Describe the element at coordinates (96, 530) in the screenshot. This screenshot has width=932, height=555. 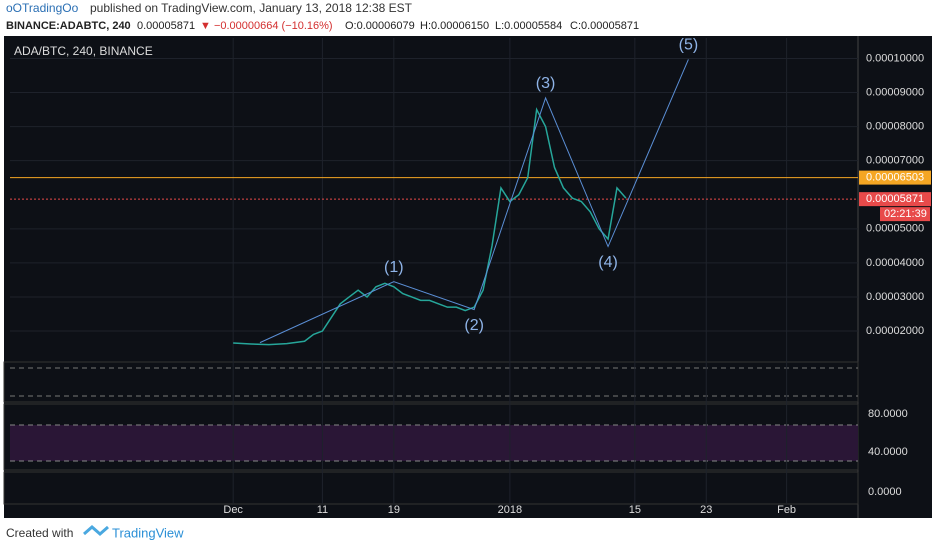
I see `logo` at that location.